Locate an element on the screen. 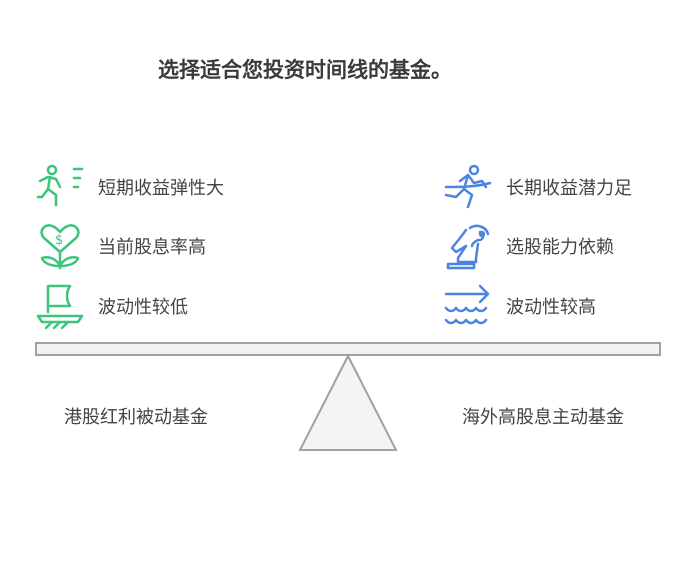  right-item-label: 选股能力依赖 is located at coordinates (560, 247).